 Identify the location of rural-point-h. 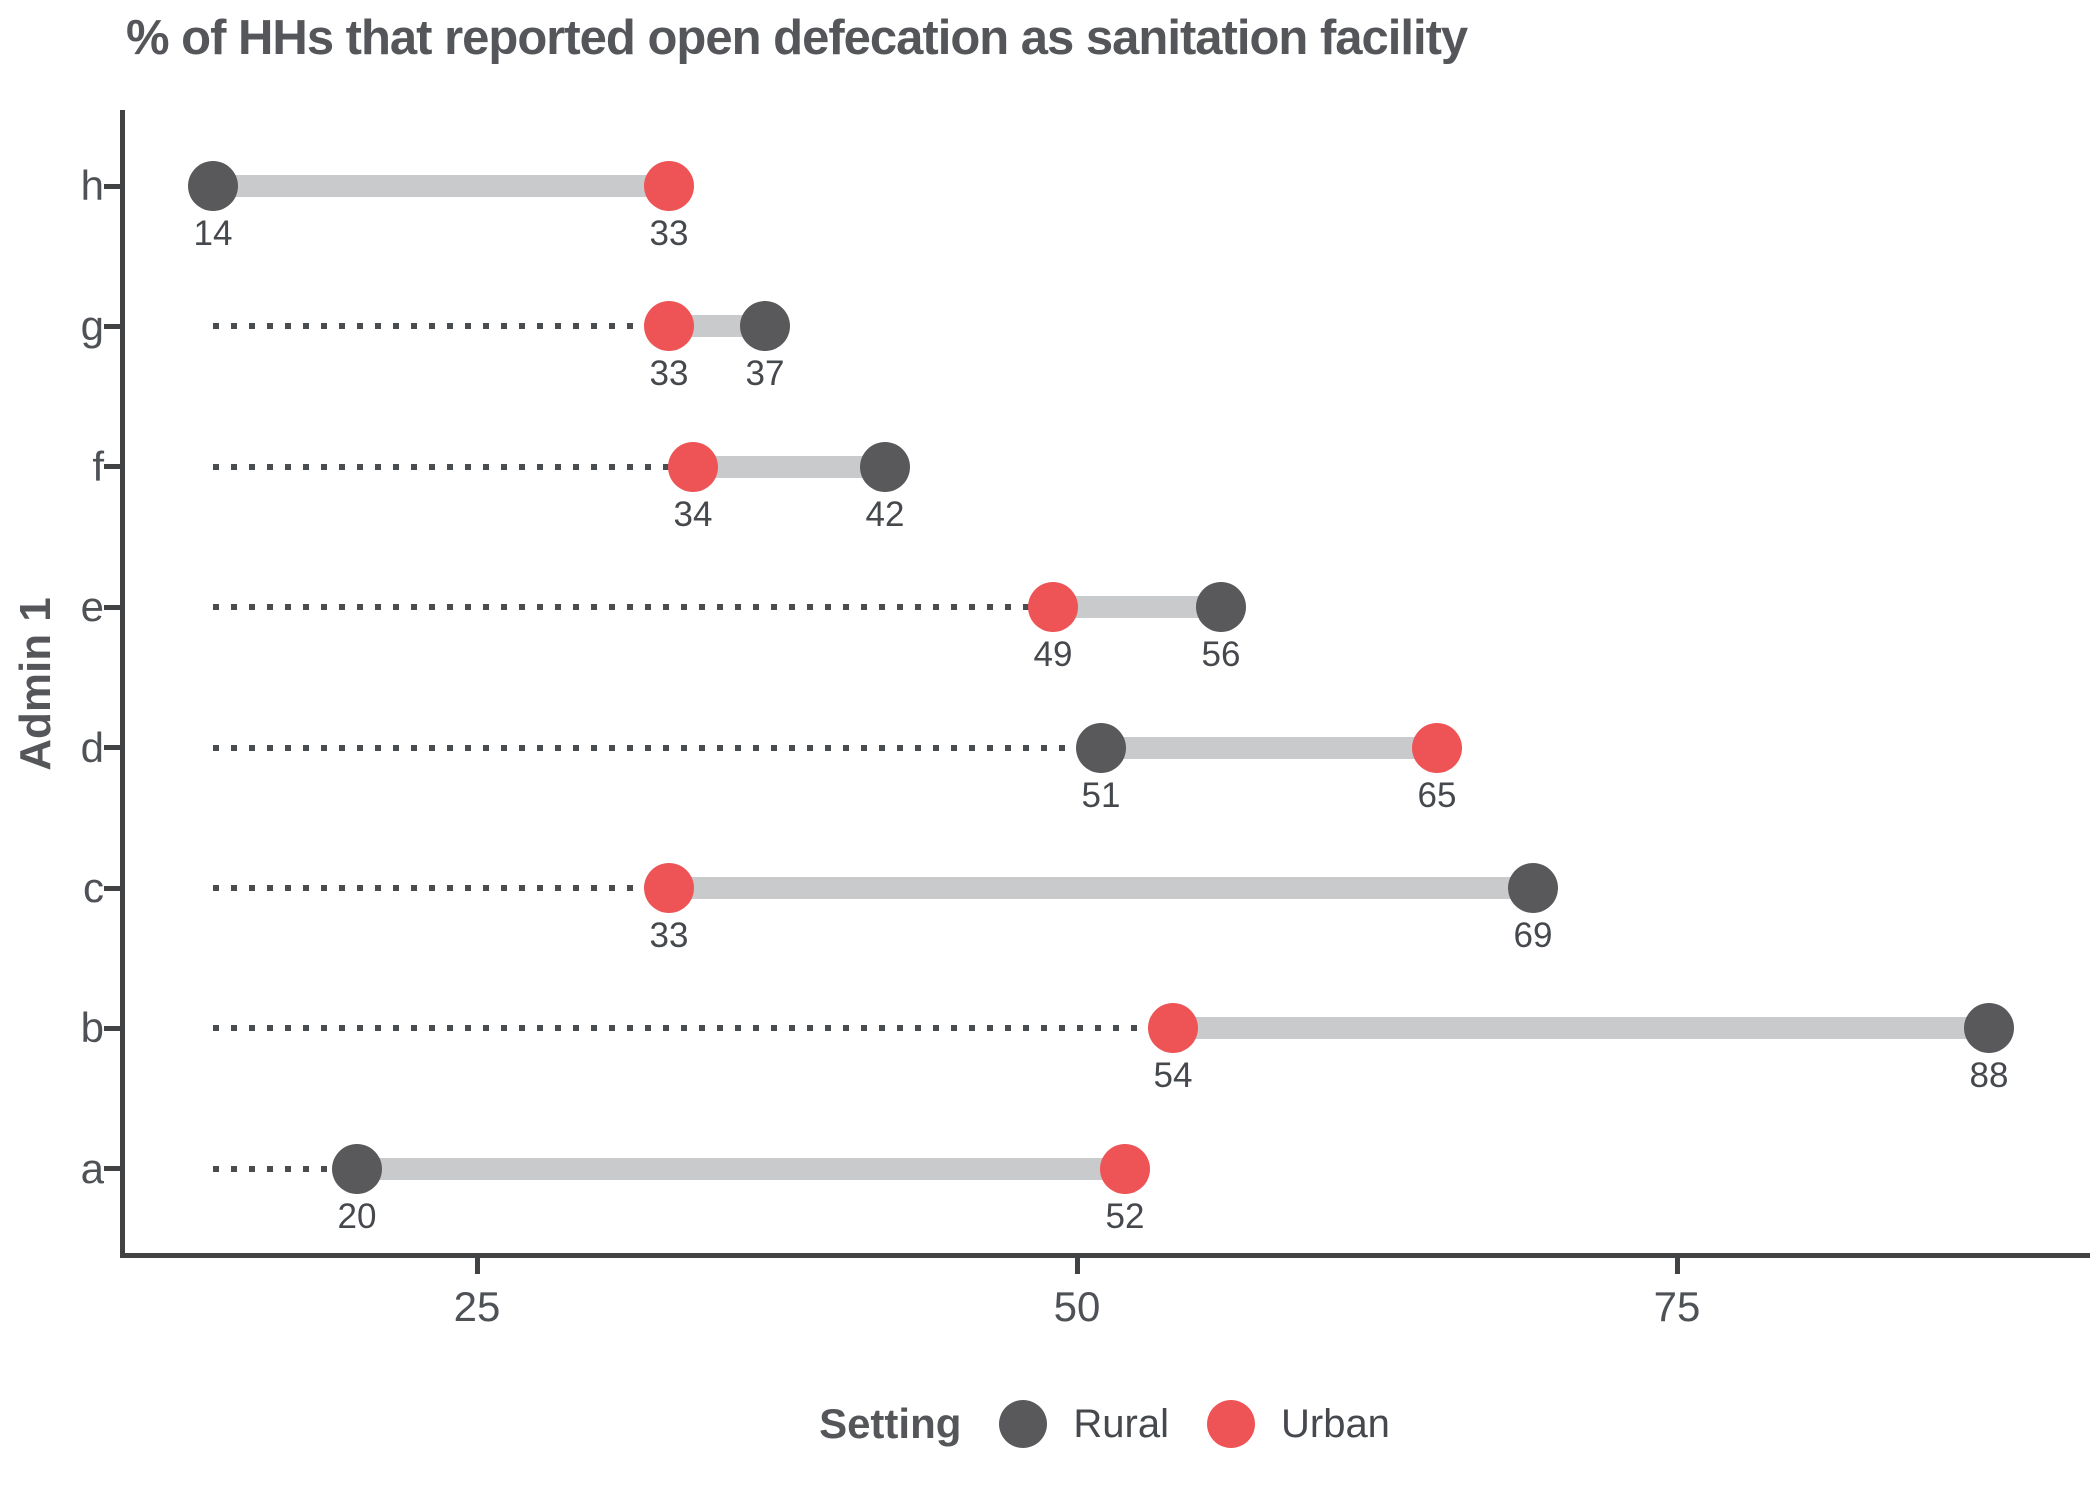
(213, 186).